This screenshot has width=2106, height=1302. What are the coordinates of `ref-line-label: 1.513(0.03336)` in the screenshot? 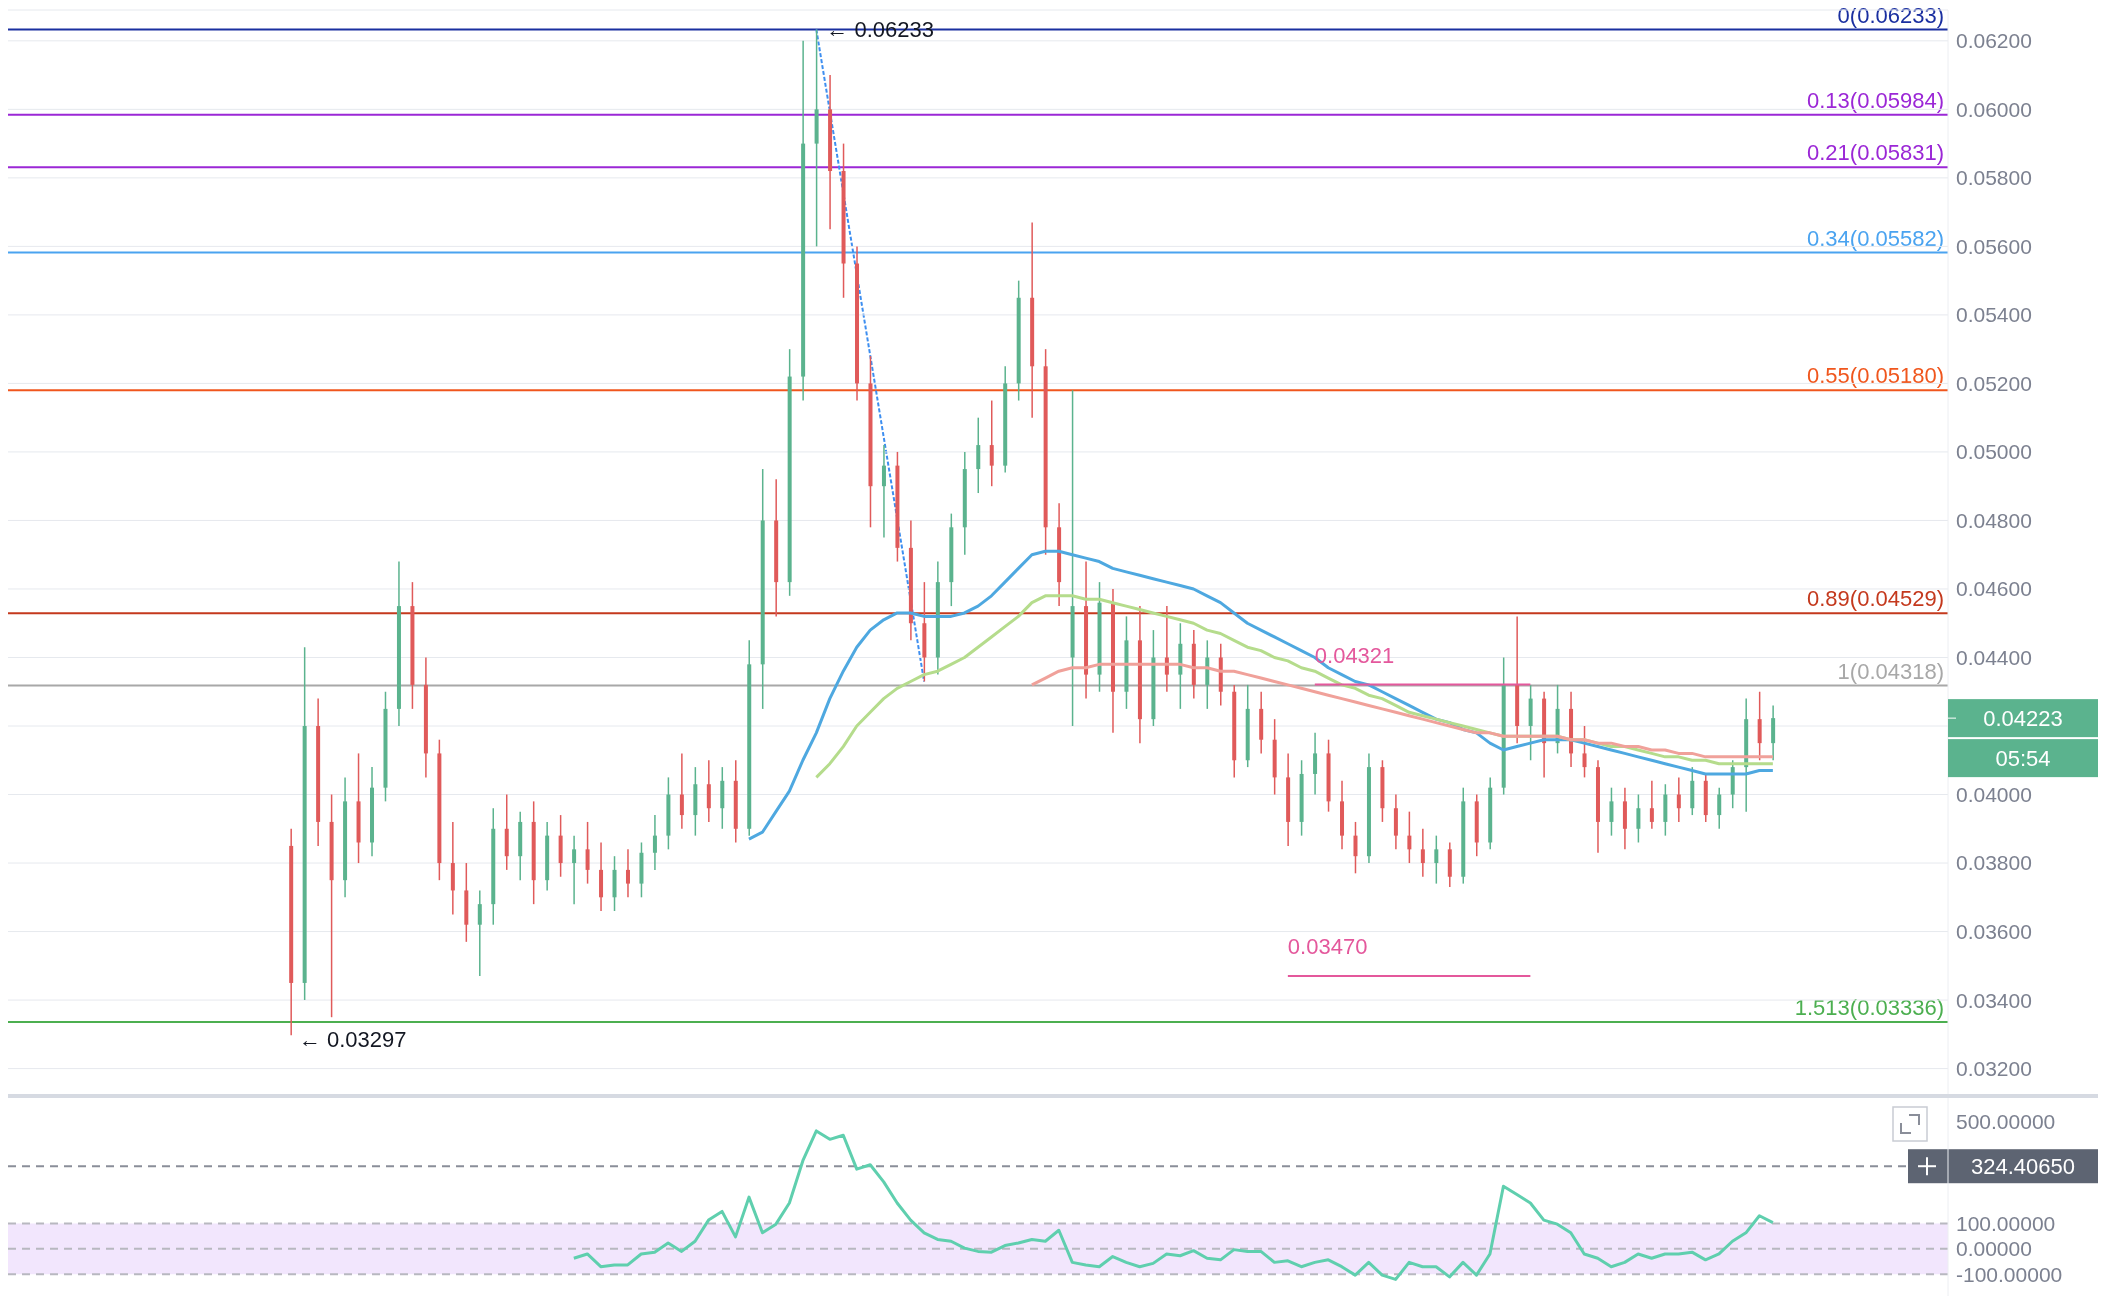 It's located at (1869, 1007).